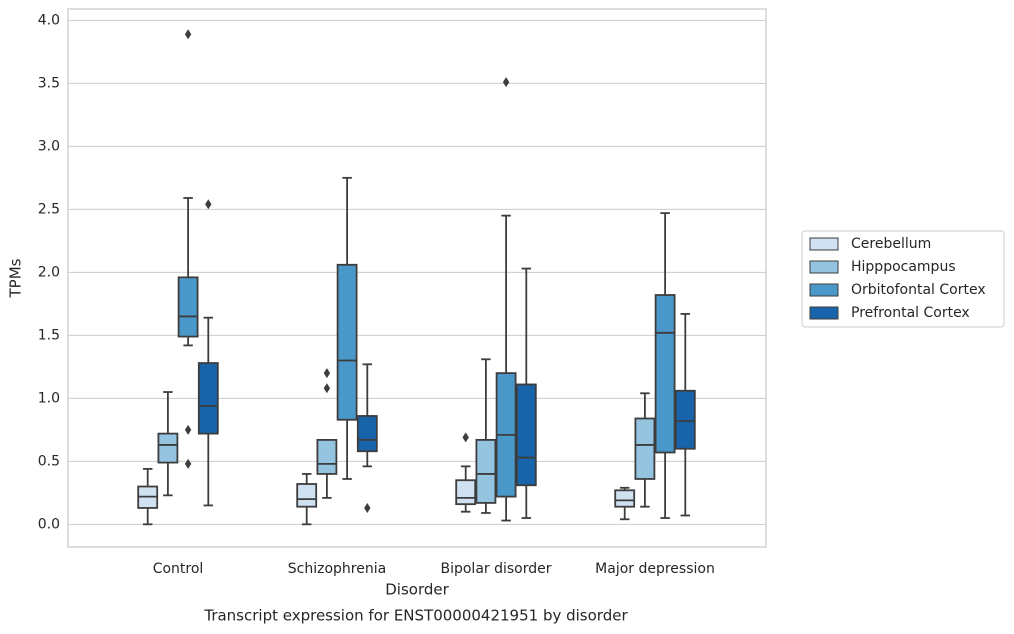 The width and height of the screenshot is (1014, 634). I want to click on y-axis-label: TPMs, so click(16, 278).